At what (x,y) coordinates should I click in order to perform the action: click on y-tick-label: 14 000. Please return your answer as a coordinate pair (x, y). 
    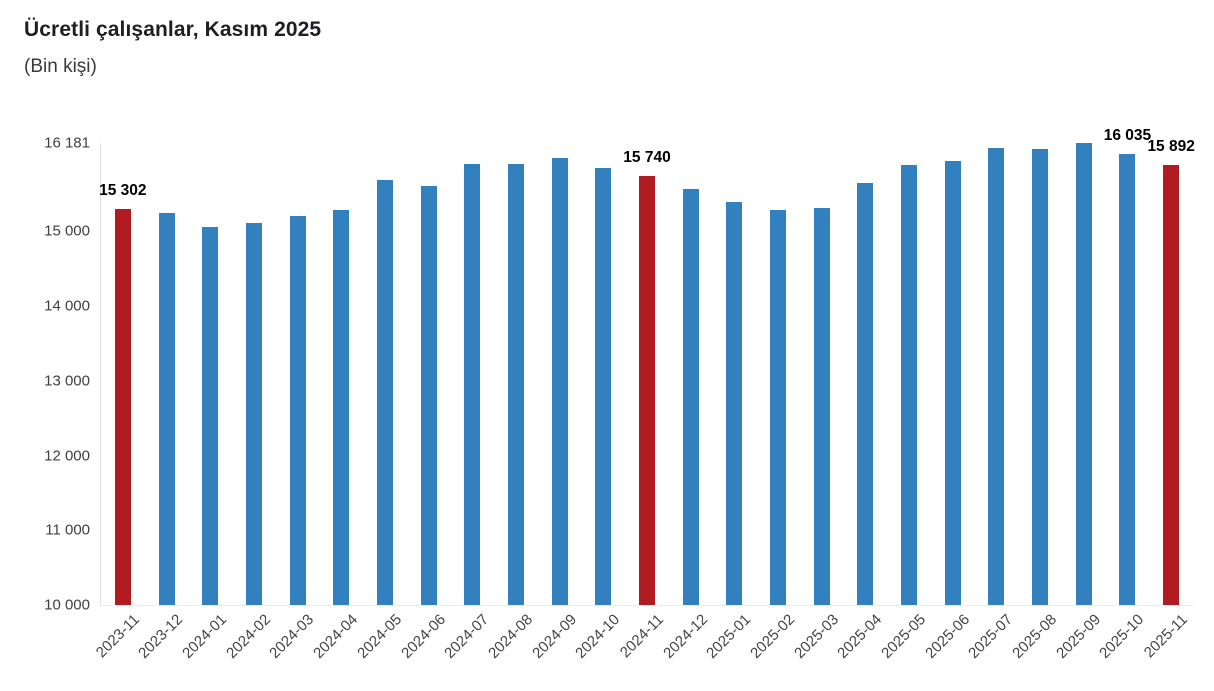
    Looking at the image, I should click on (67, 306).